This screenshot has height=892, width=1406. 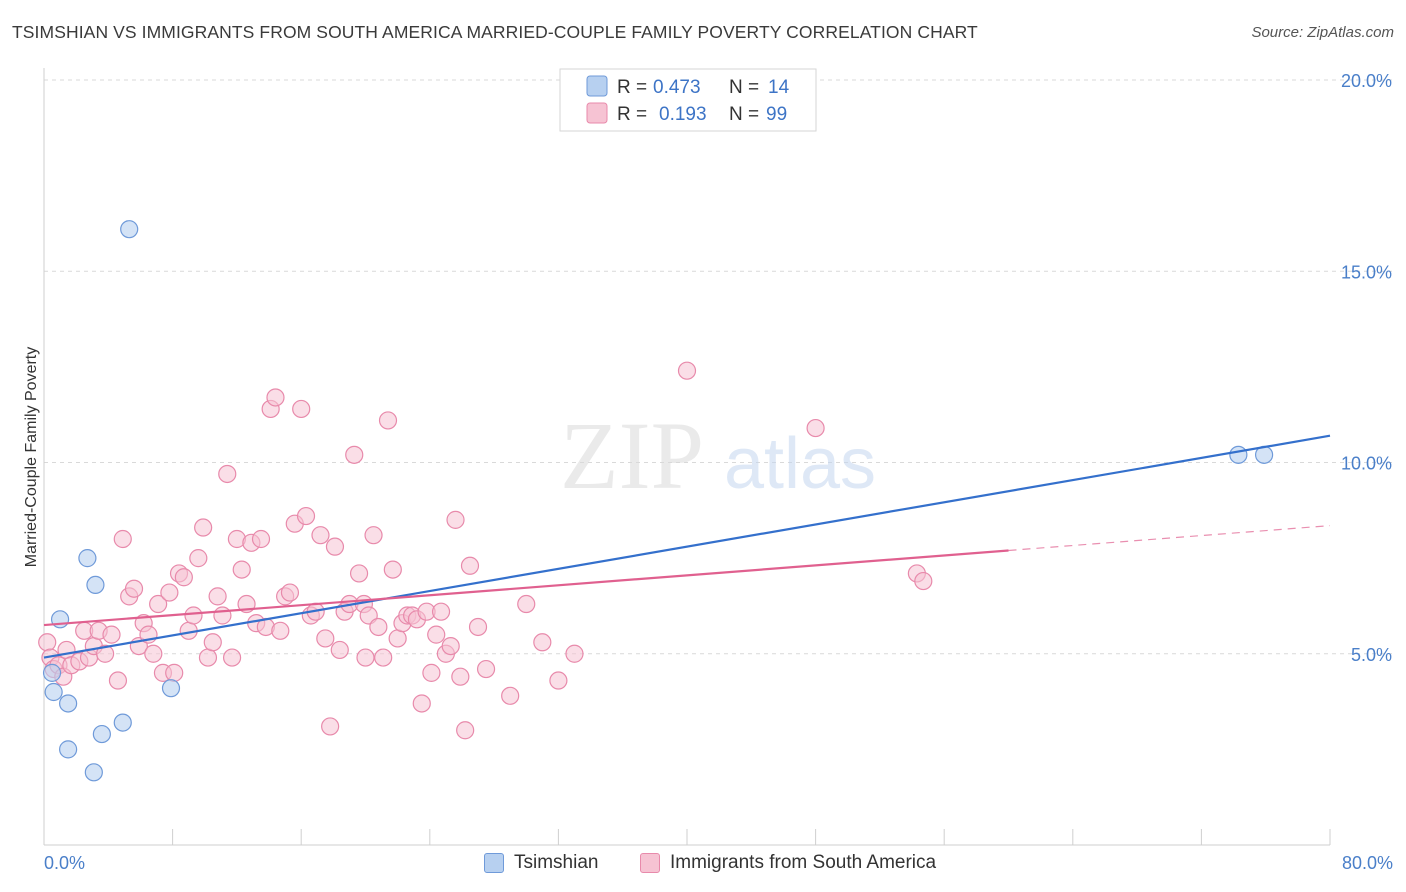 What do you see at coordinates (1322, 32) in the screenshot?
I see `source-label: Source: ZipAtlas.com` at bounding box center [1322, 32].